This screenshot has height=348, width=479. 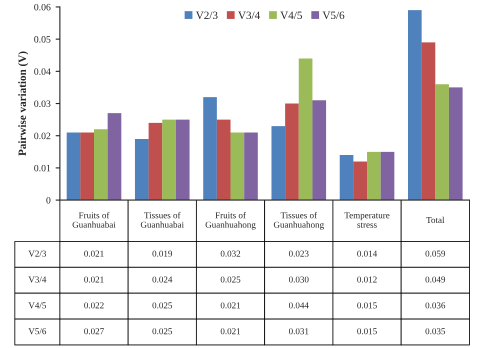 What do you see at coordinates (162, 253) in the screenshot?
I see `data-label: 0.019` at bounding box center [162, 253].